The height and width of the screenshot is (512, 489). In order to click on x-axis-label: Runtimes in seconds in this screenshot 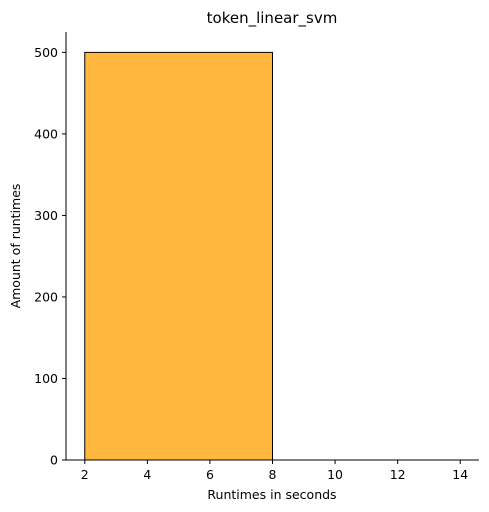, I will do `click(271, 494)`.